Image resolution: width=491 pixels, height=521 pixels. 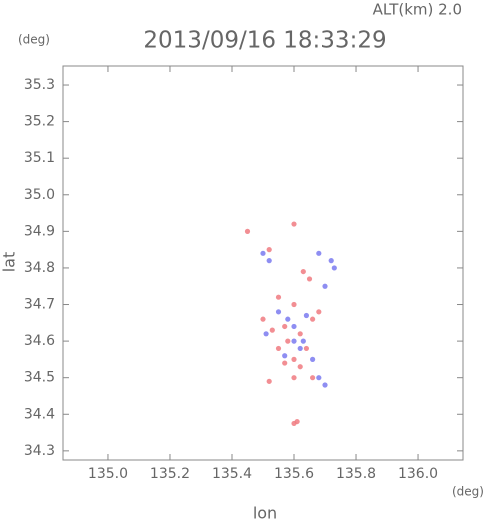 What do you see at coordinates (39, 231) in the screenshot?
I see `y-tick-label: 34.9` at bounding box center [39, 231].